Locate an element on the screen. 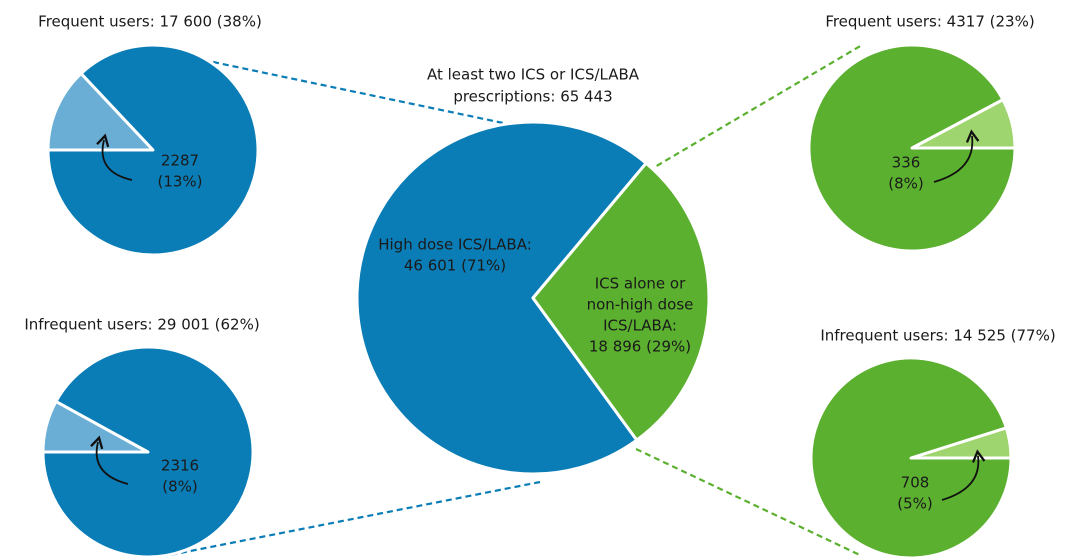 The height and width of the screenshot is (557, 1067). data-label: ICS/LABA: is located at coordinates (640, 326).